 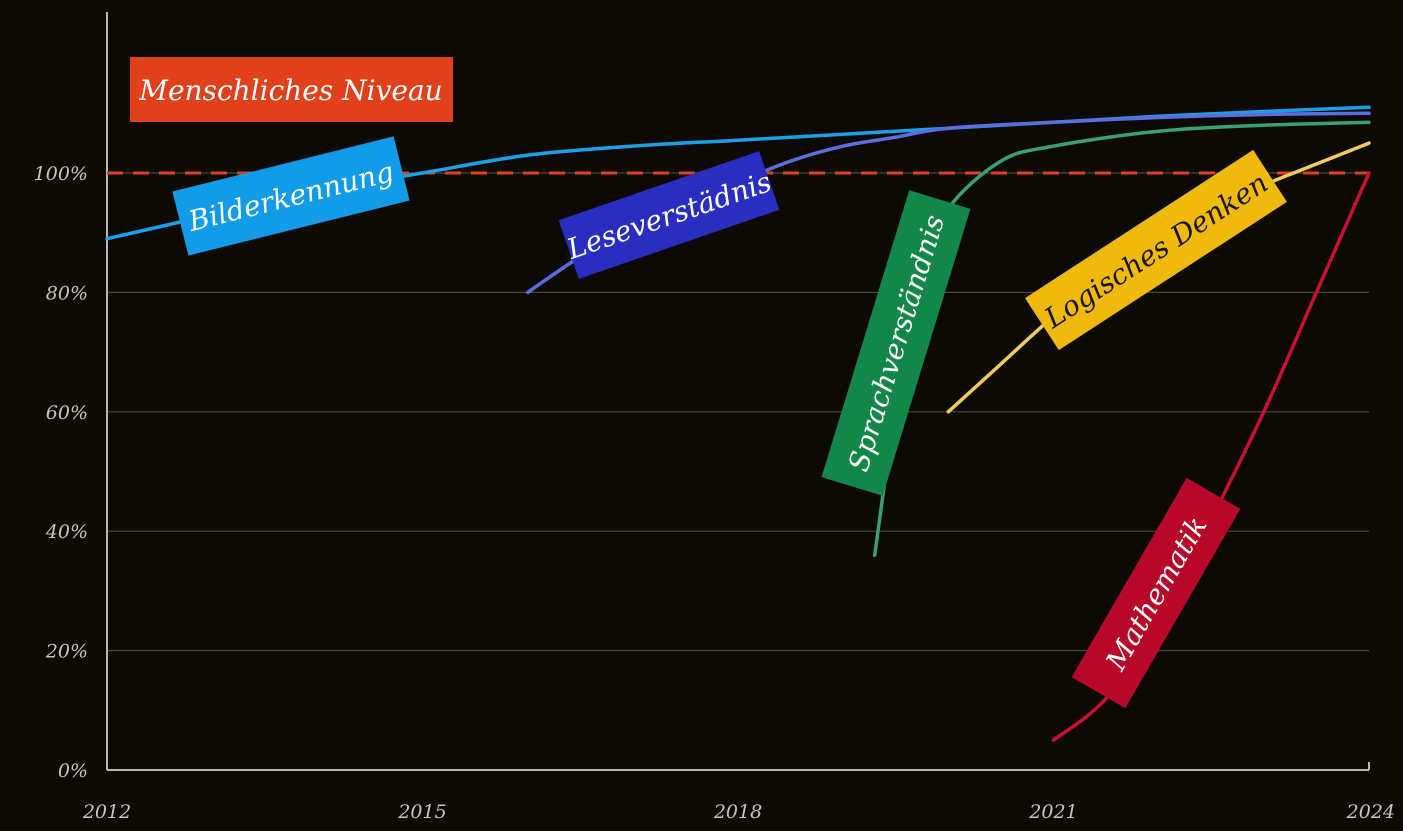 I want to click on y-tick-label-80: 80%, so click(x=67, y=293).